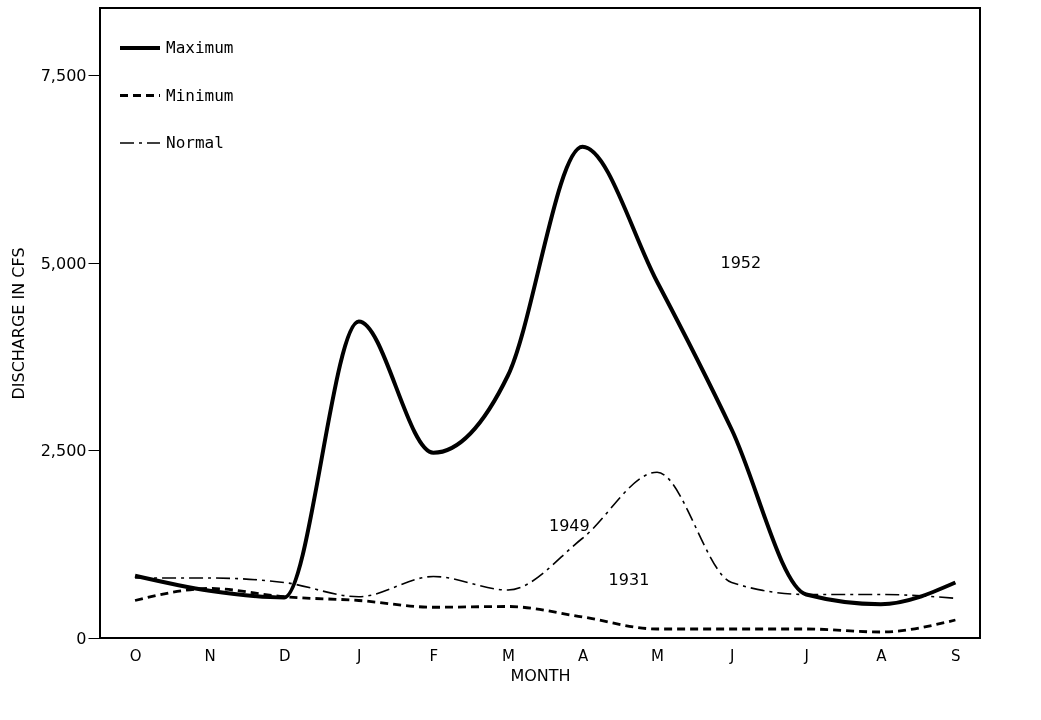 This screenshot has width=1041, height=720. I want to click on legend-label: Minimum, so click(200, 95).